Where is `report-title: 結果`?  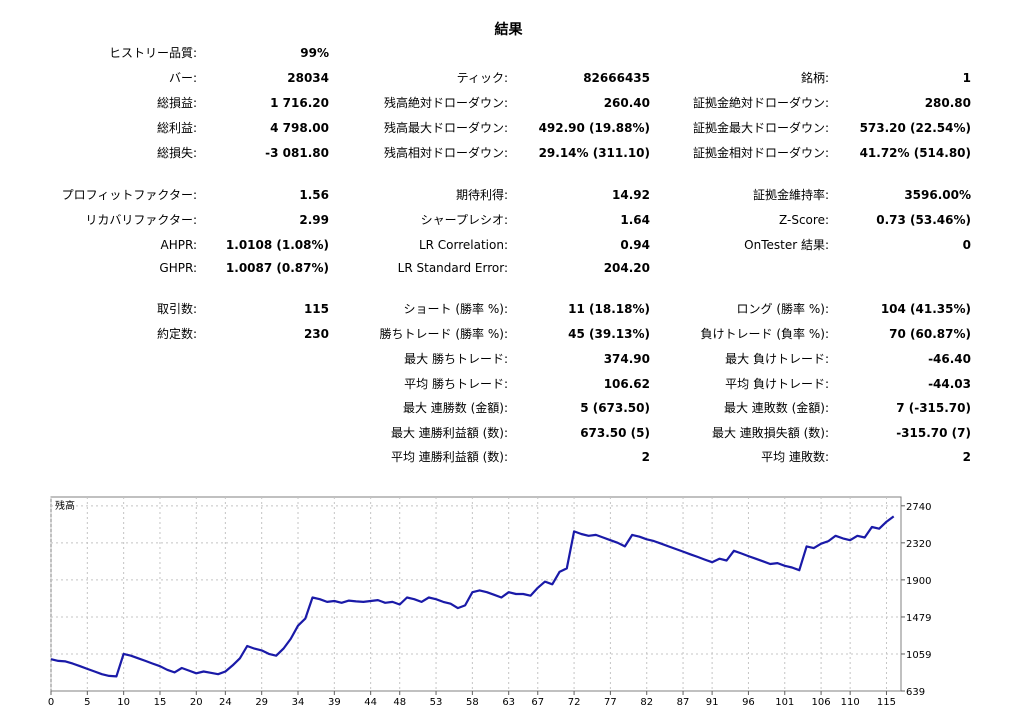
report-title: 結果 is located at coordinates (508, 30).